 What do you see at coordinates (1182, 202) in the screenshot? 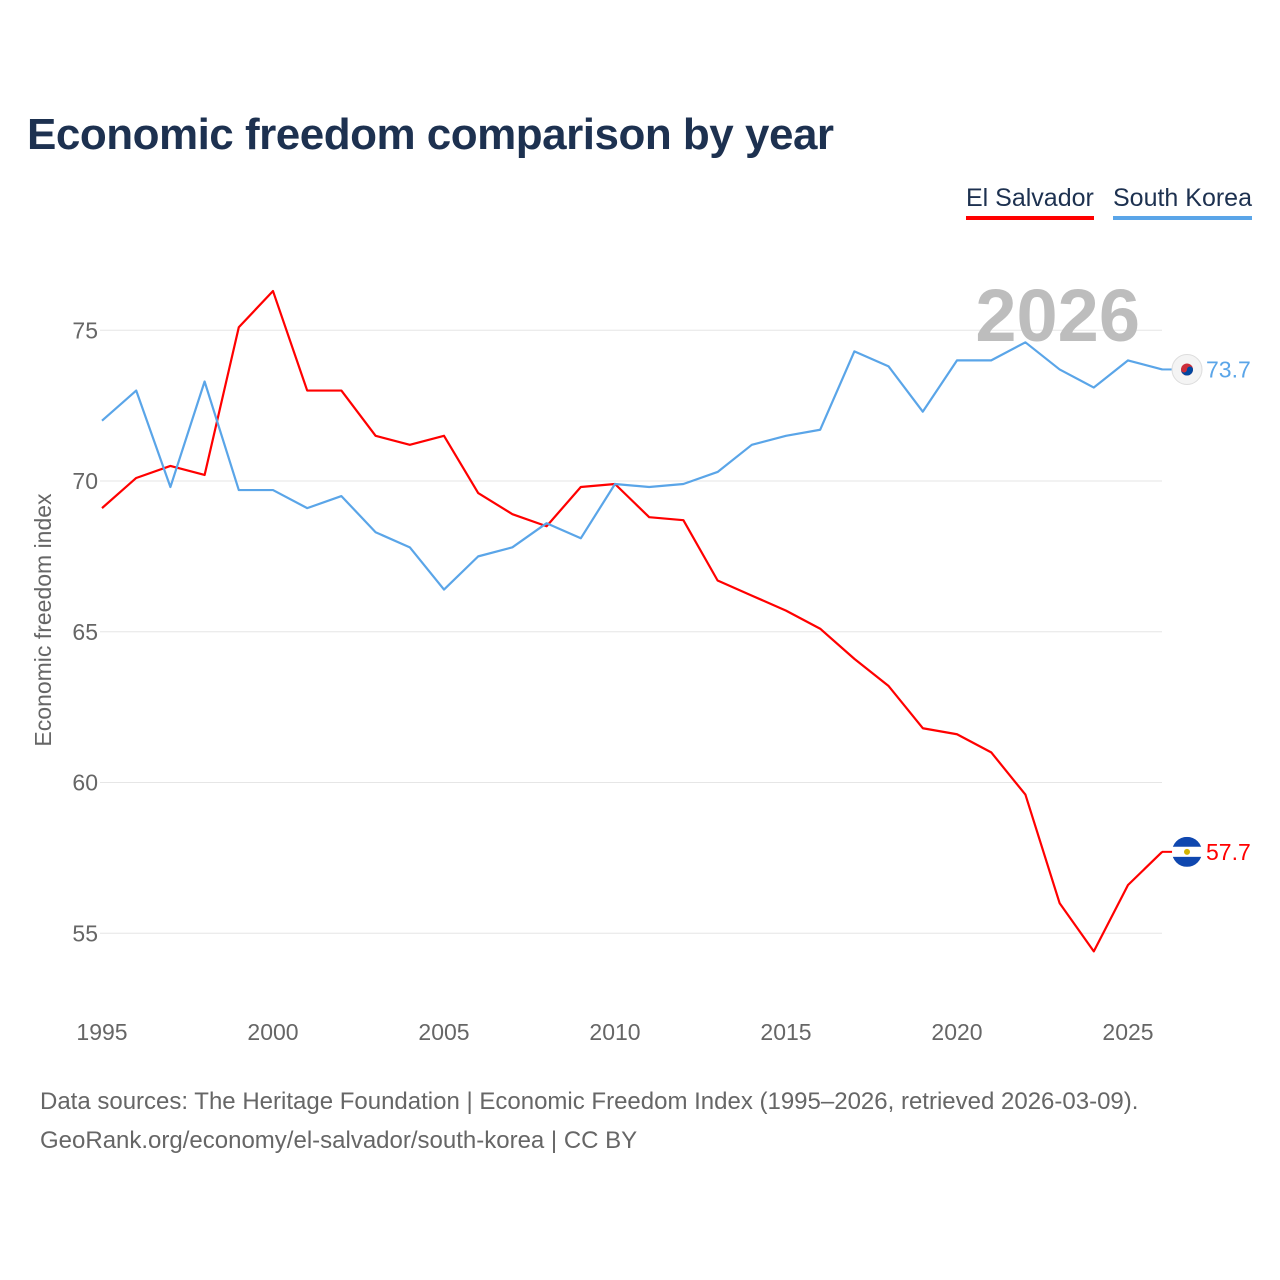
I see `legend-south-korea: South Korea` at bounding box center [1182, 202].